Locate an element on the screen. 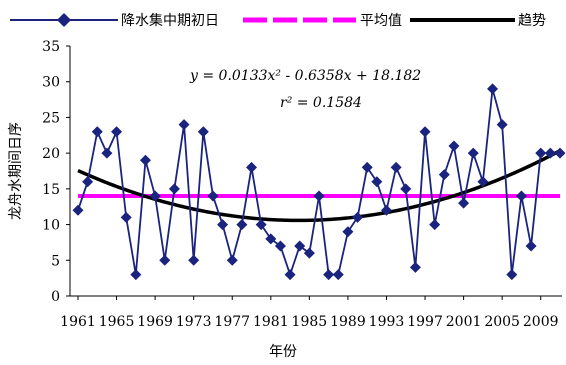  y-ticks: 0 5 10 15 20 25 30 35 is located at coordinates (56, 172).